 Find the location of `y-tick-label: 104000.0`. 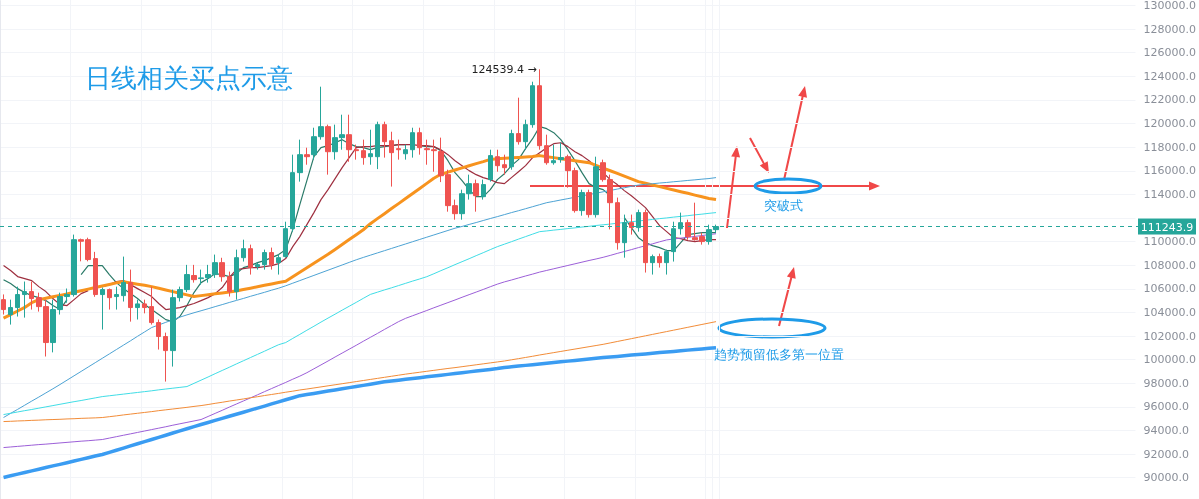

y-tick-label: 104000.0 is located at coordinates (1170, 312).